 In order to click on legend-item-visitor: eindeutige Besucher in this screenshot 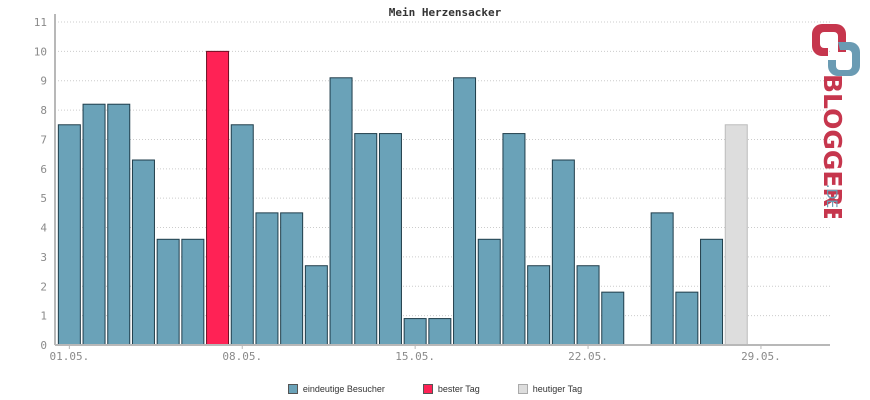, I will do `click(336, 389)`.